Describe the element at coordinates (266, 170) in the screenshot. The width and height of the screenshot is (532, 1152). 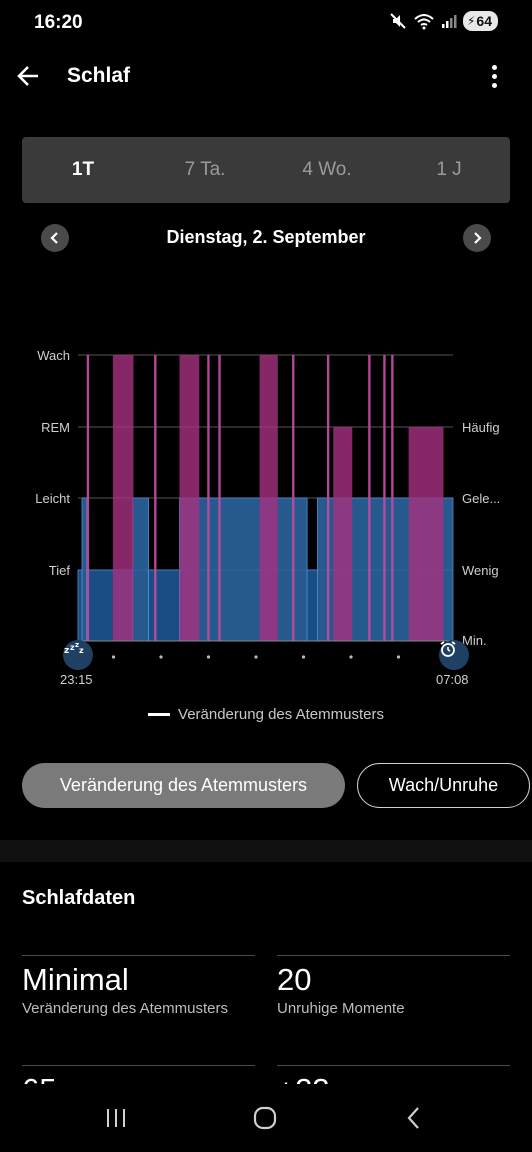
I see `range-tabs: 1T 7 Ta. 4 Wo. 1 J` at that location.